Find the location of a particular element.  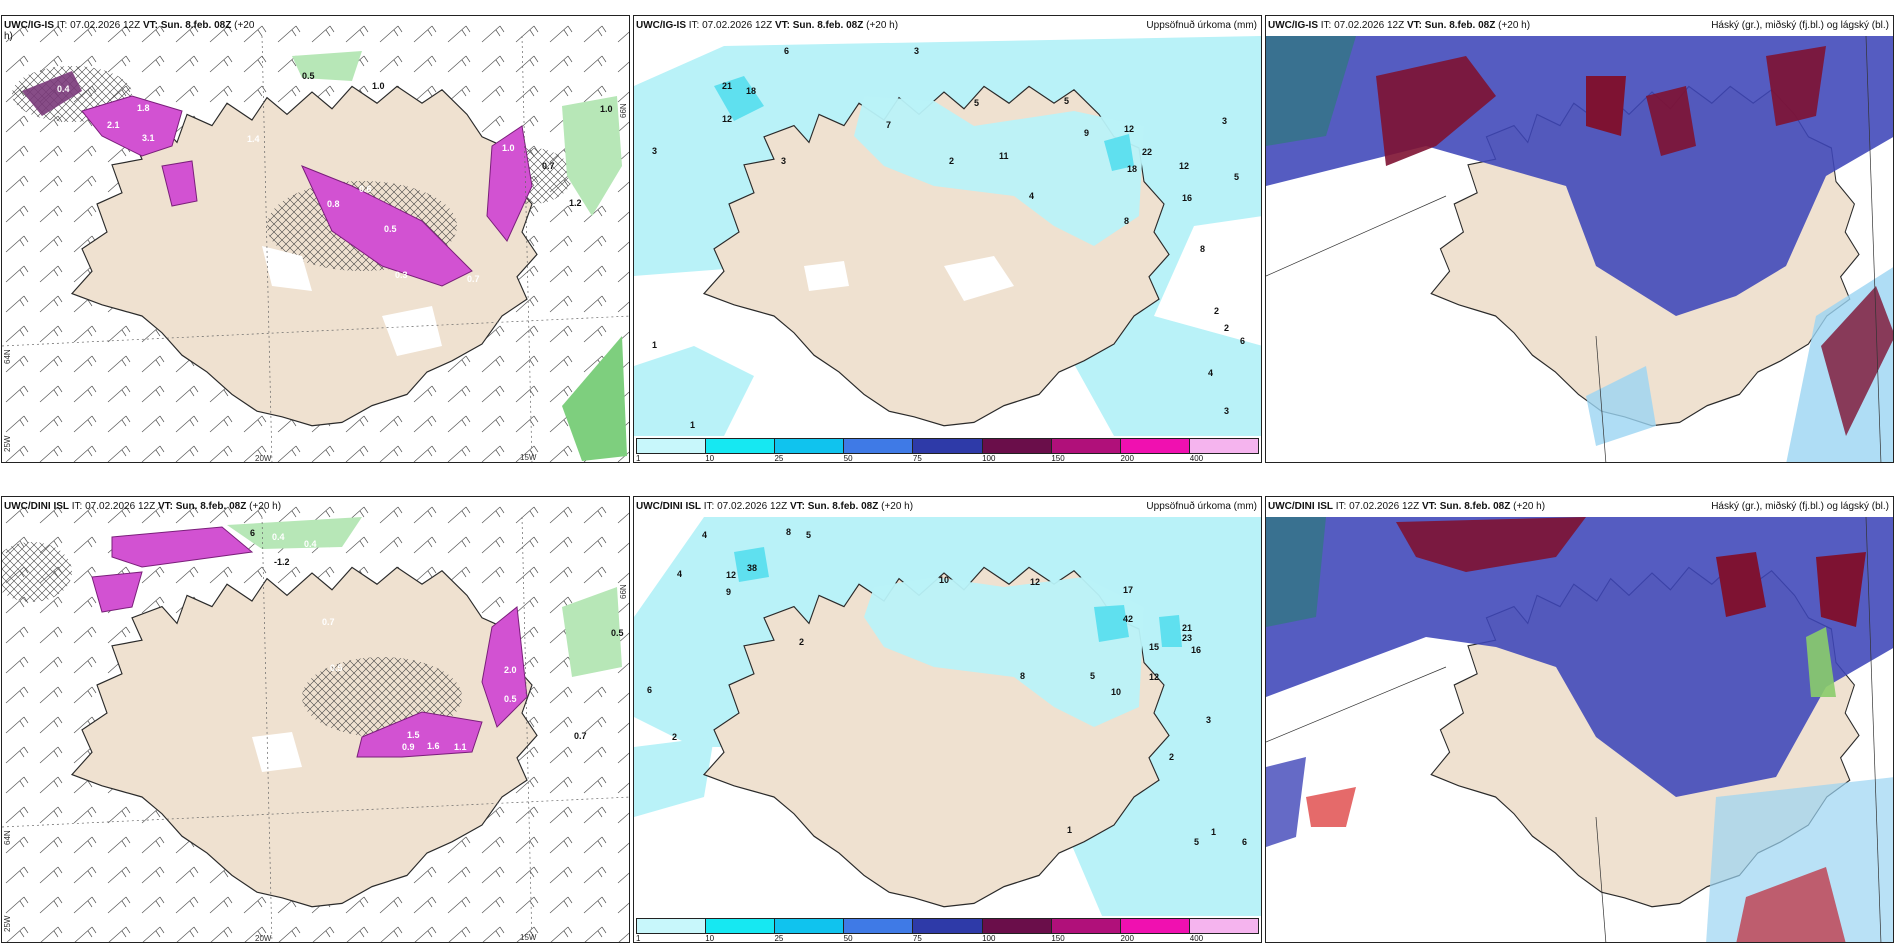

lon-label: 20W is located at coordinates (263, 938).